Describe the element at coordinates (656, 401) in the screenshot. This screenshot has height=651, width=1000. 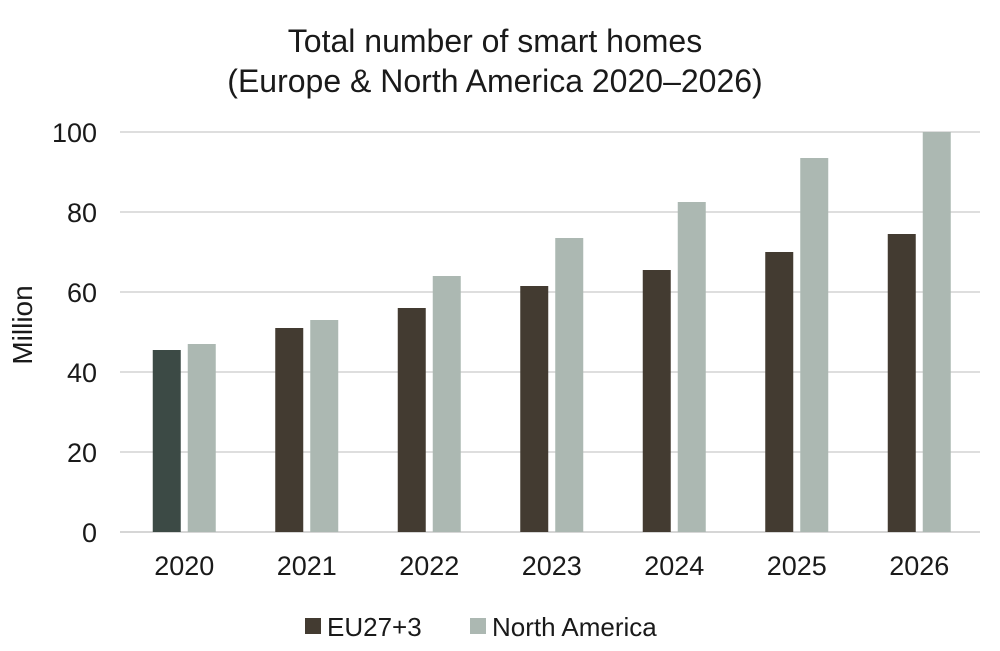
I see `bar-eu27-3-2024` at that location.